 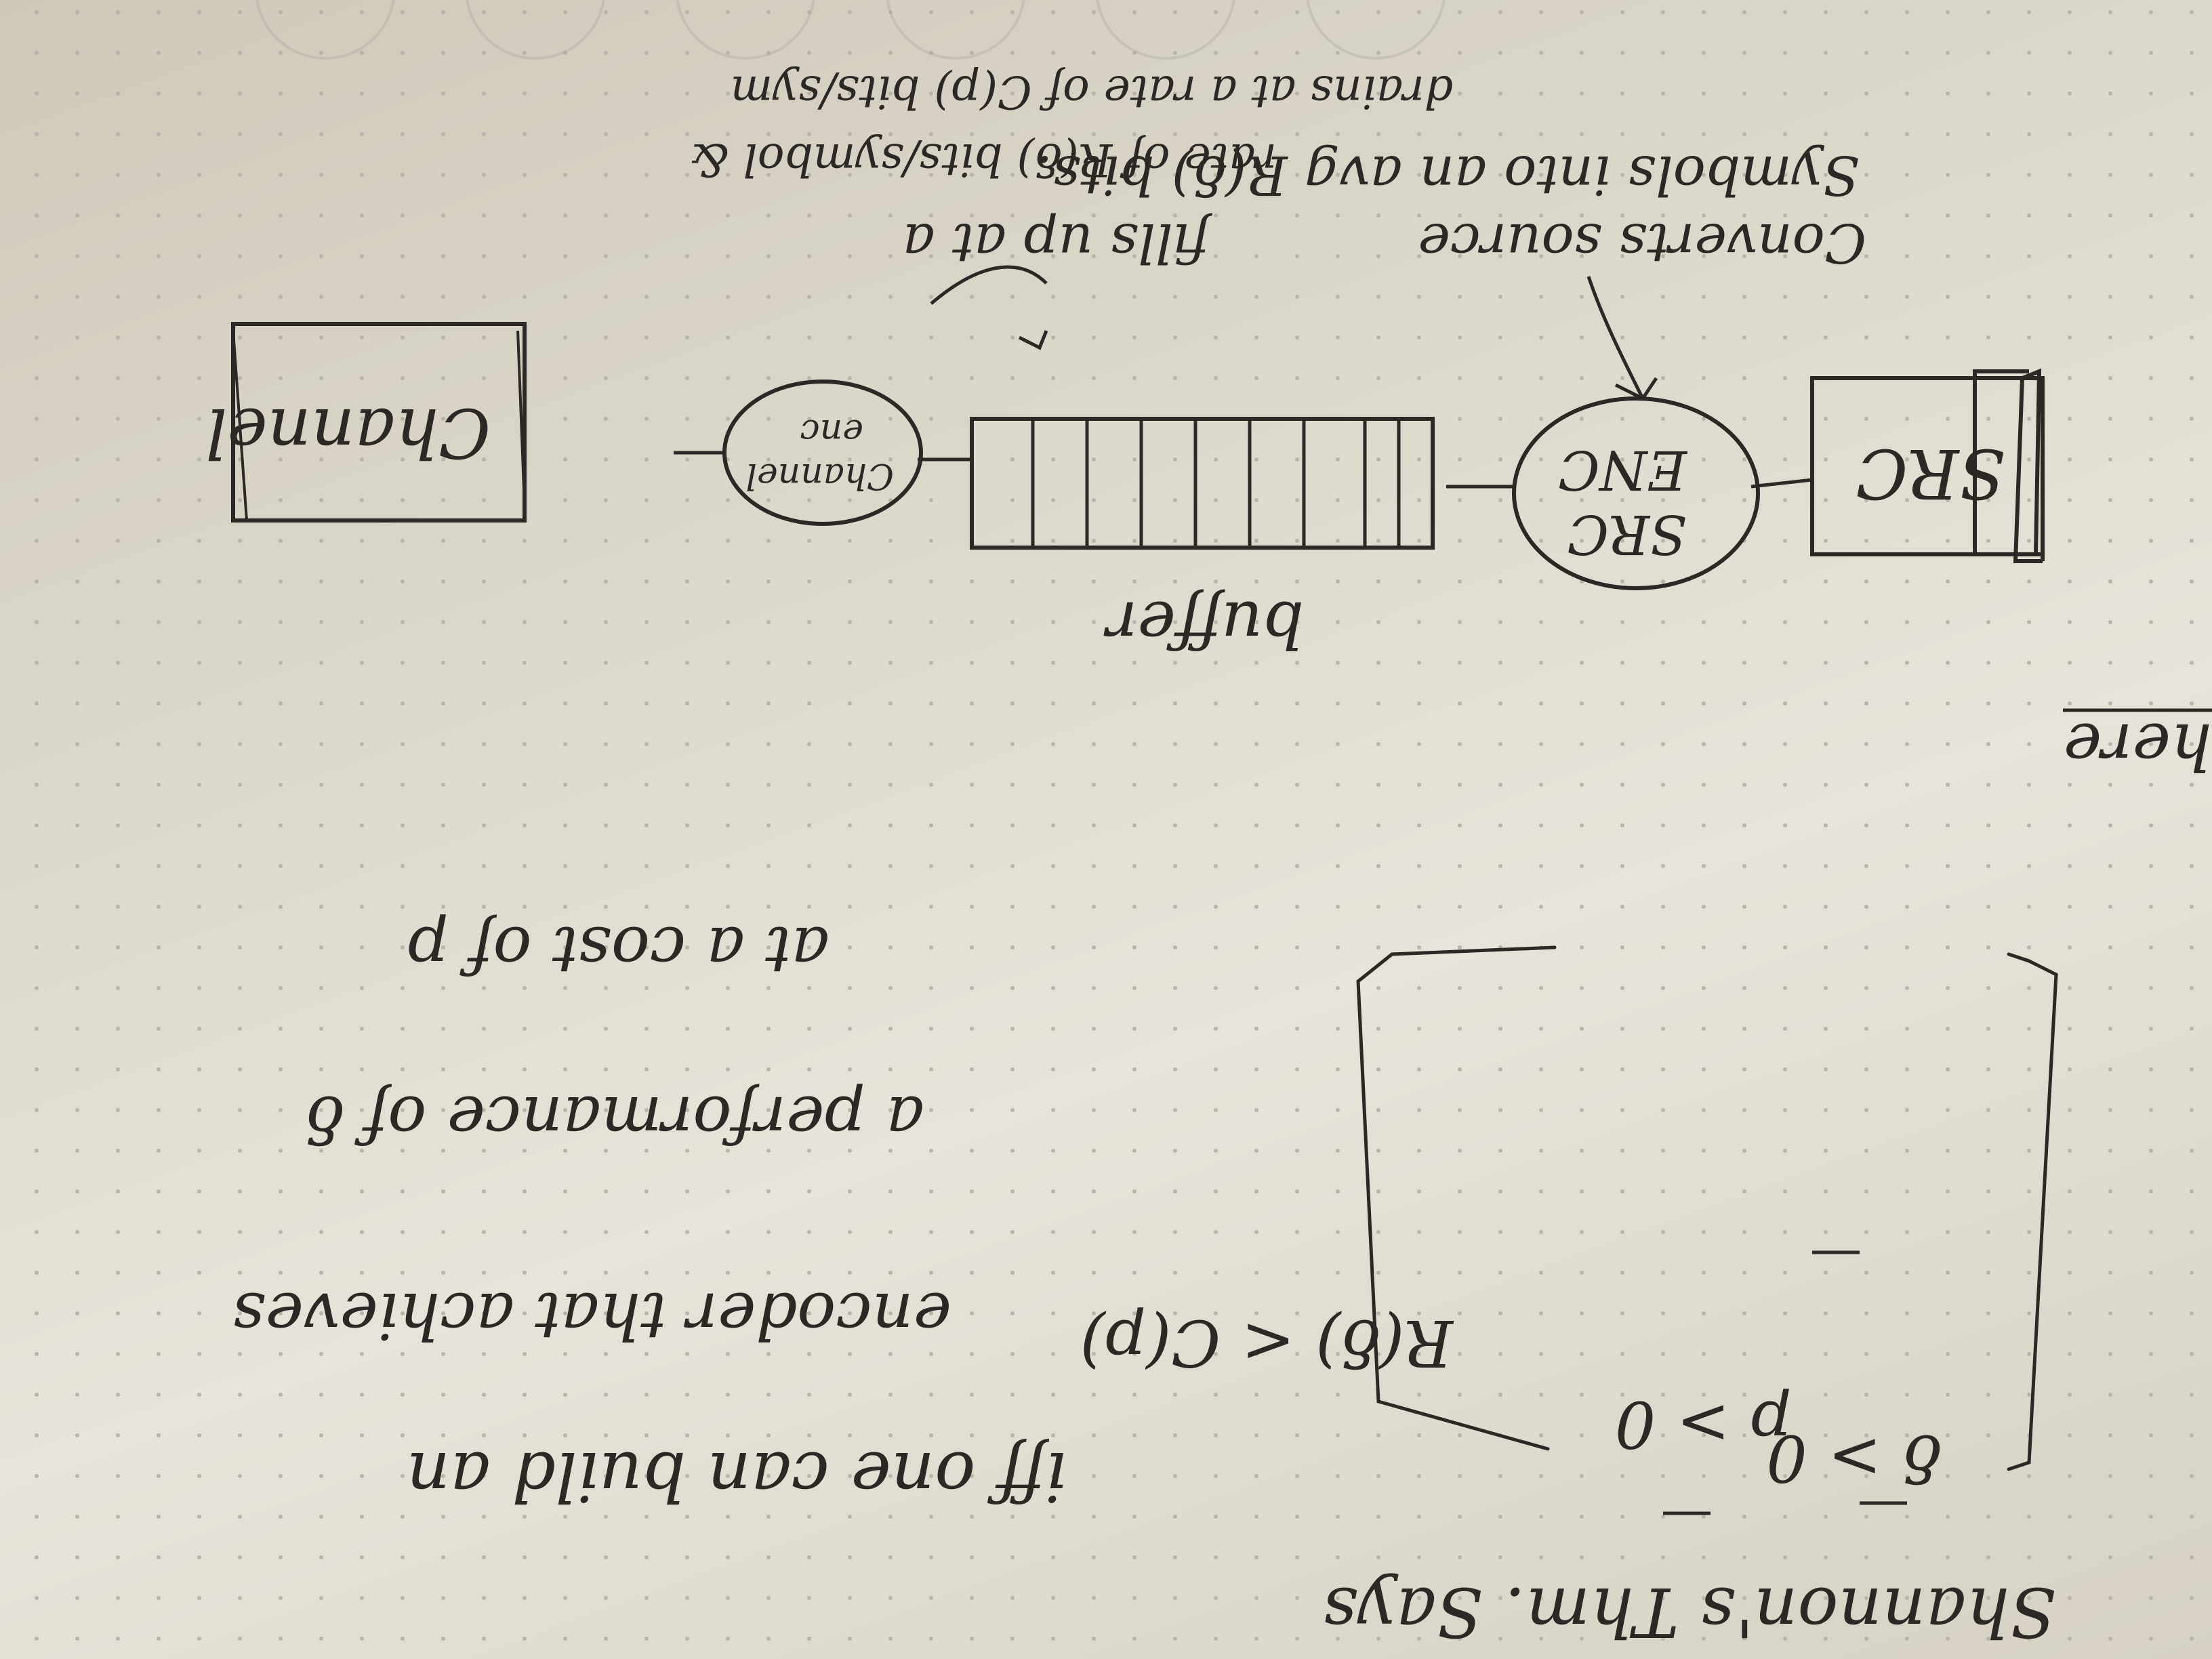 What do you see at coordinates (983, 160) in the screenshot?
I see `fills-note-line-2: rate of R(δ) bits/symbol &` at bounding box center [983, 160].